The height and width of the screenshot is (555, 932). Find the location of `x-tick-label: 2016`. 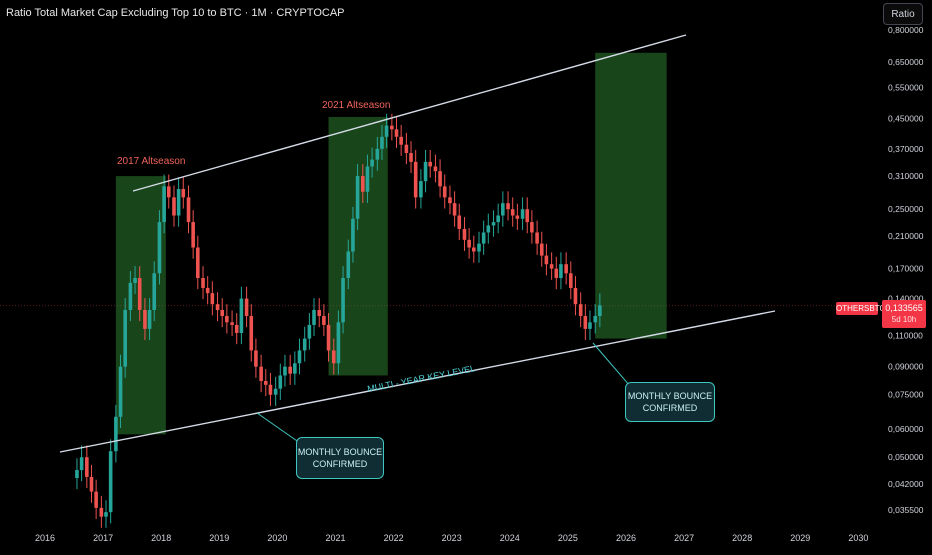

x-tick-label: 2016 is located at coordinates (45, 538).